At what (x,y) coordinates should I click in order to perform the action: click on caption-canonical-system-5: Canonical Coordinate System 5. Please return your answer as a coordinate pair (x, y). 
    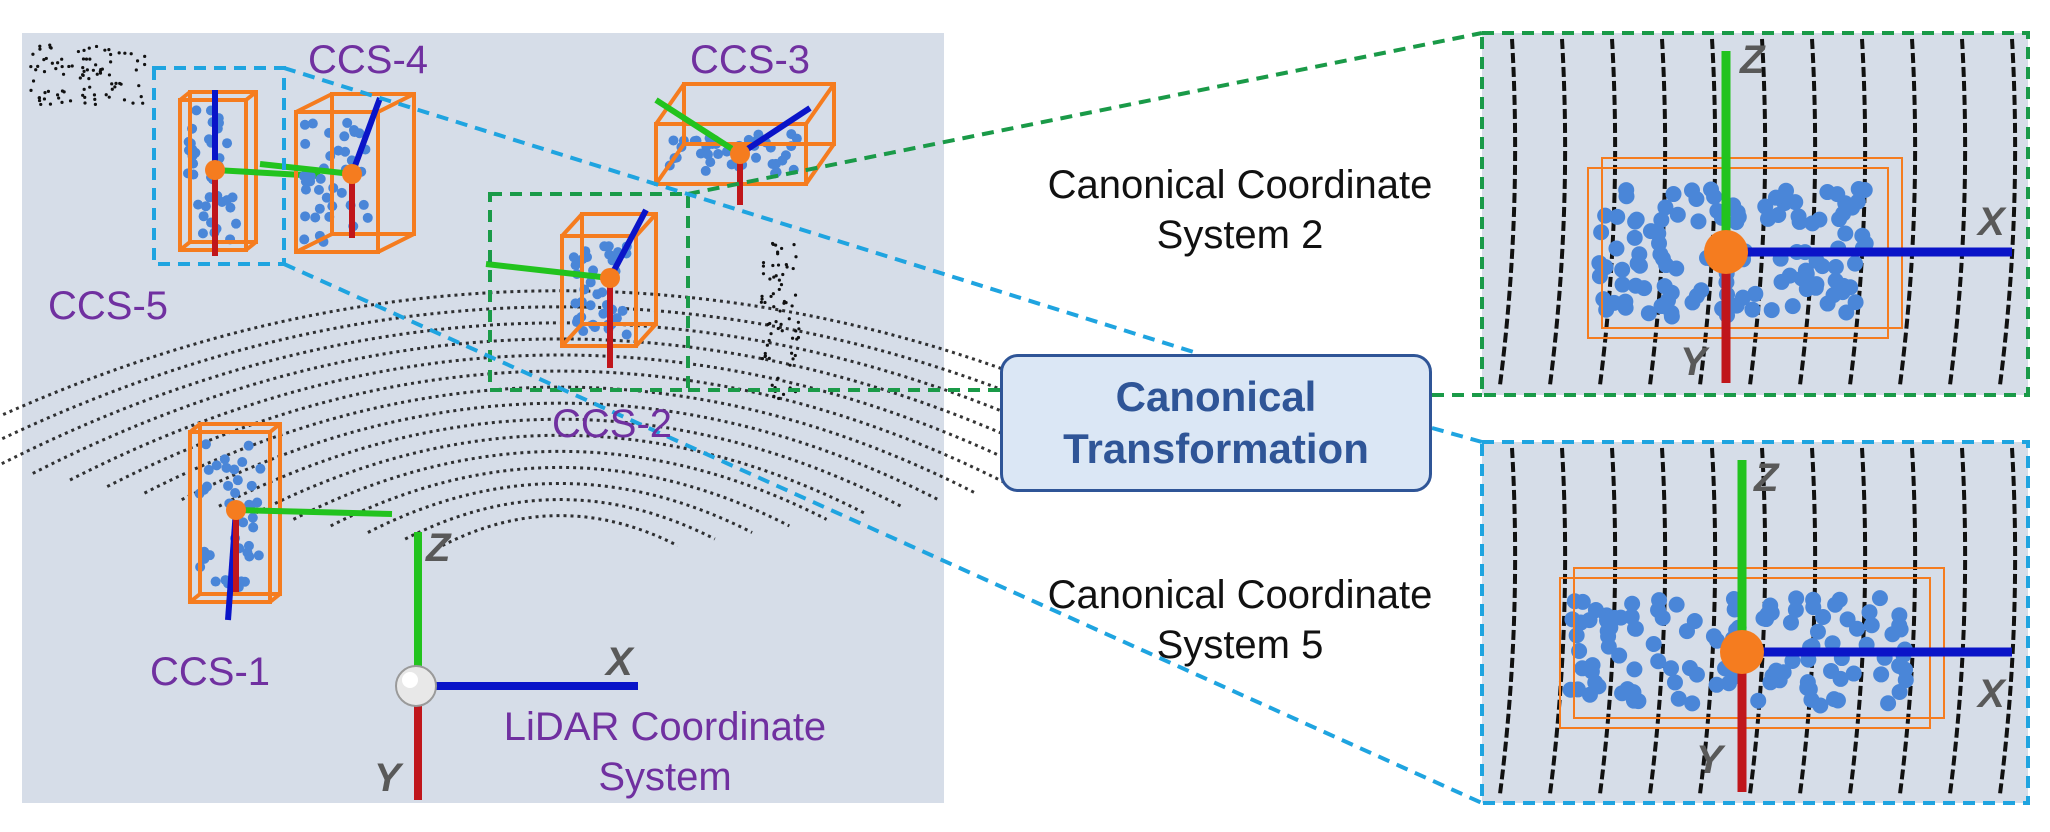
    Looking at the image, I should click on (1240, 620).